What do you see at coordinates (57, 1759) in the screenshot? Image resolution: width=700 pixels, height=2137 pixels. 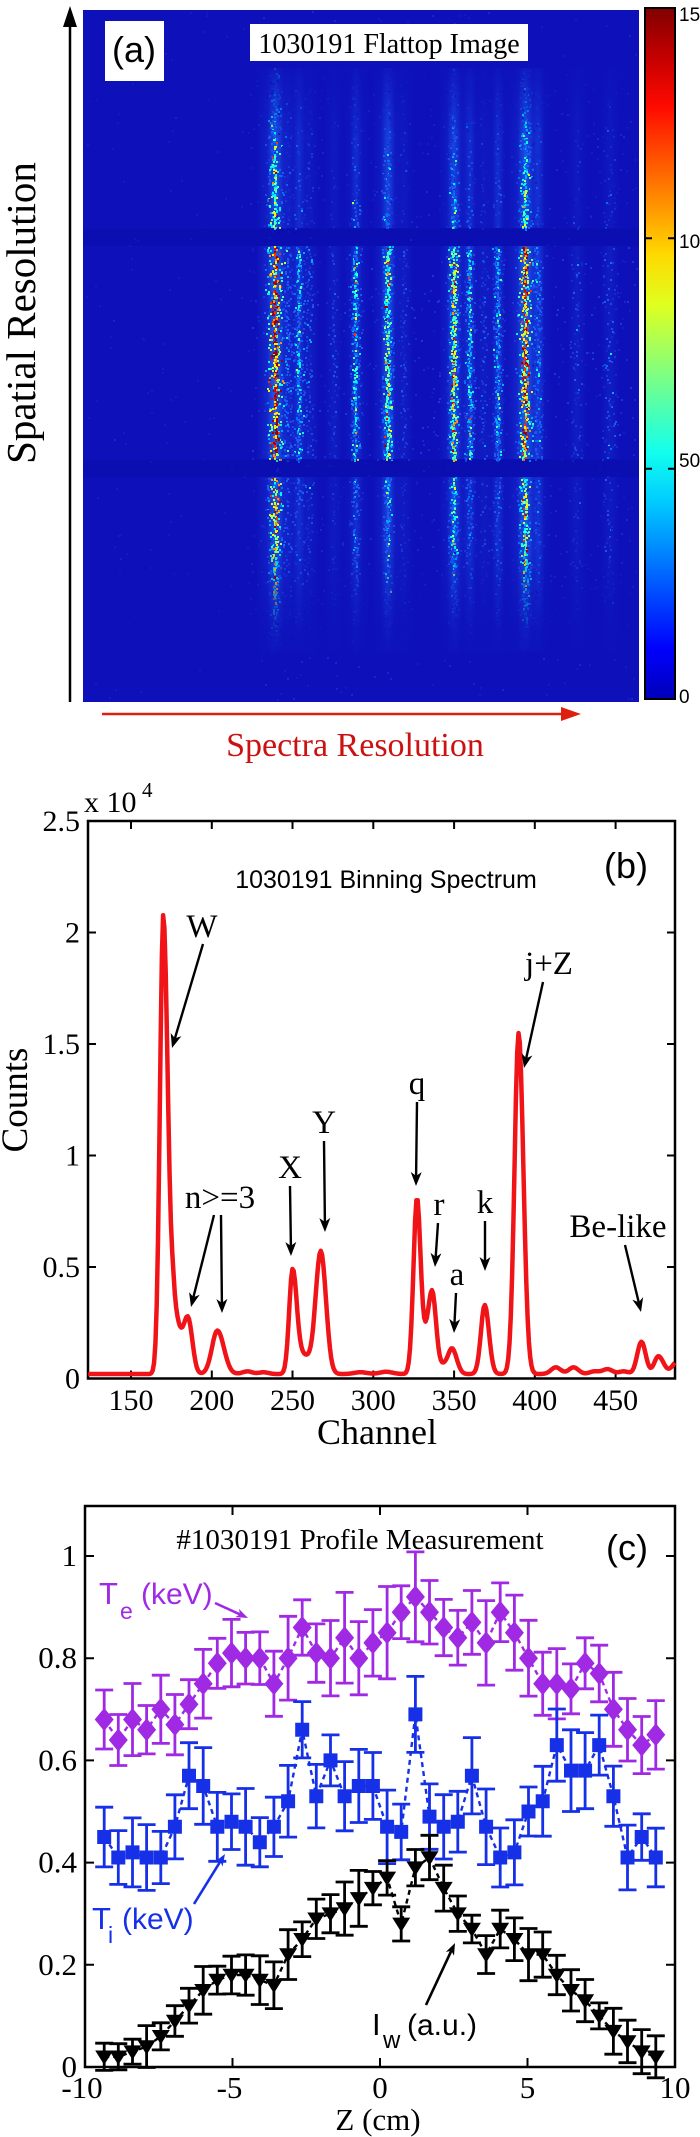 I see `svg-text: 0.6` at bounding box center [57, 1759].